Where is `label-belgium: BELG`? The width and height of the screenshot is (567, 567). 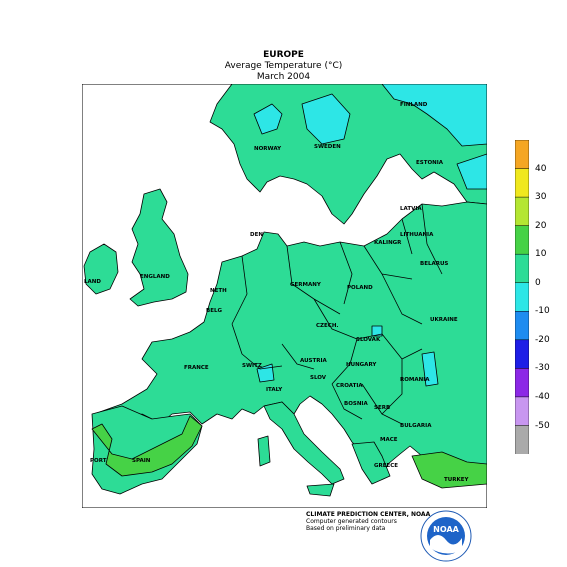
label-belgium: BELG is located at coordinates (214, 311).